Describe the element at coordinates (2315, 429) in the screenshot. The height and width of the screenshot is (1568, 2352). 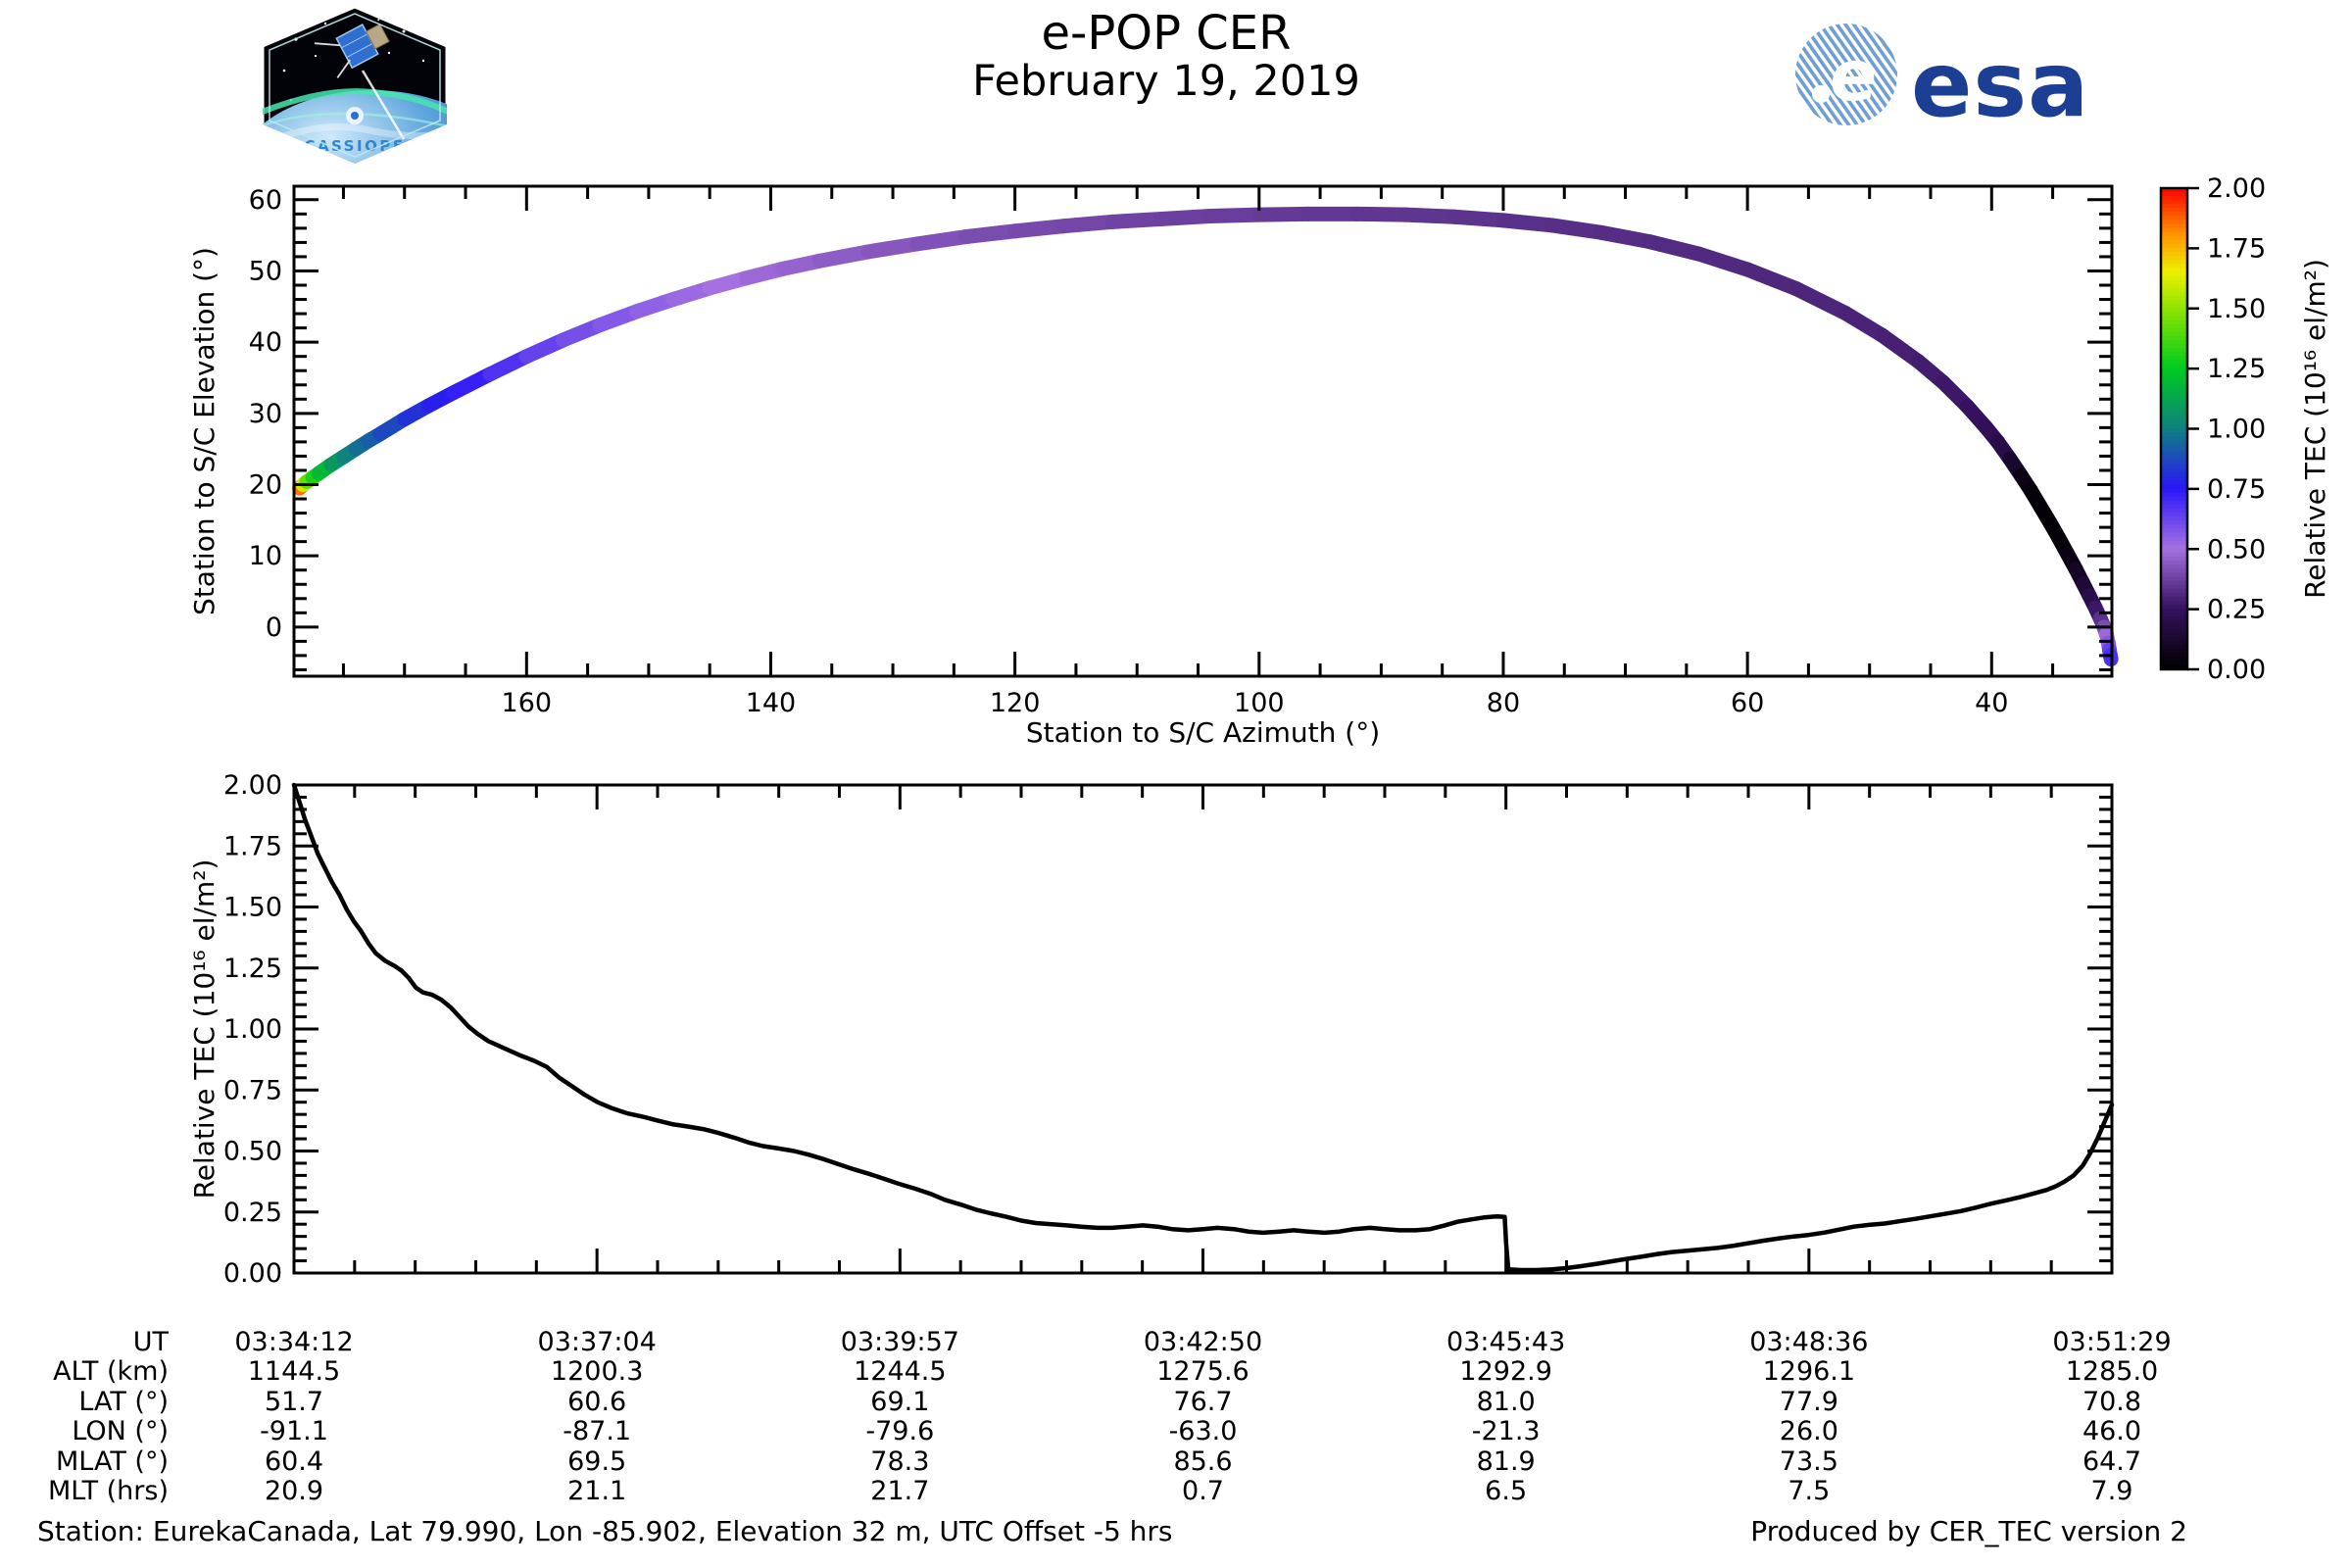
I see `colorbar-title: Relative TEC (10¹⁶ el/m²)` at that location.